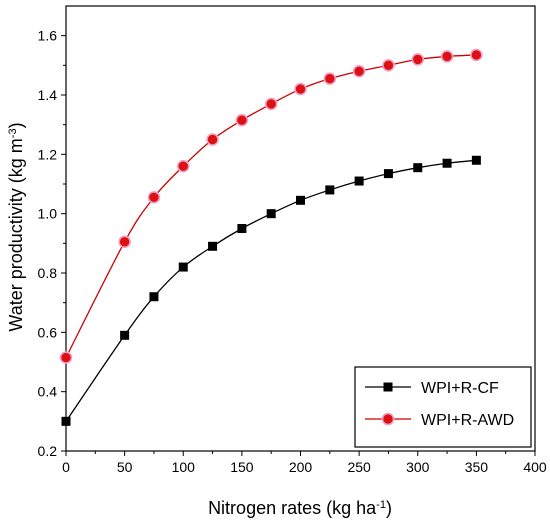  Describe the element at coordinates (460, 388) in the screenshot. I see `legend-label: WPI+R-CF` at that location.